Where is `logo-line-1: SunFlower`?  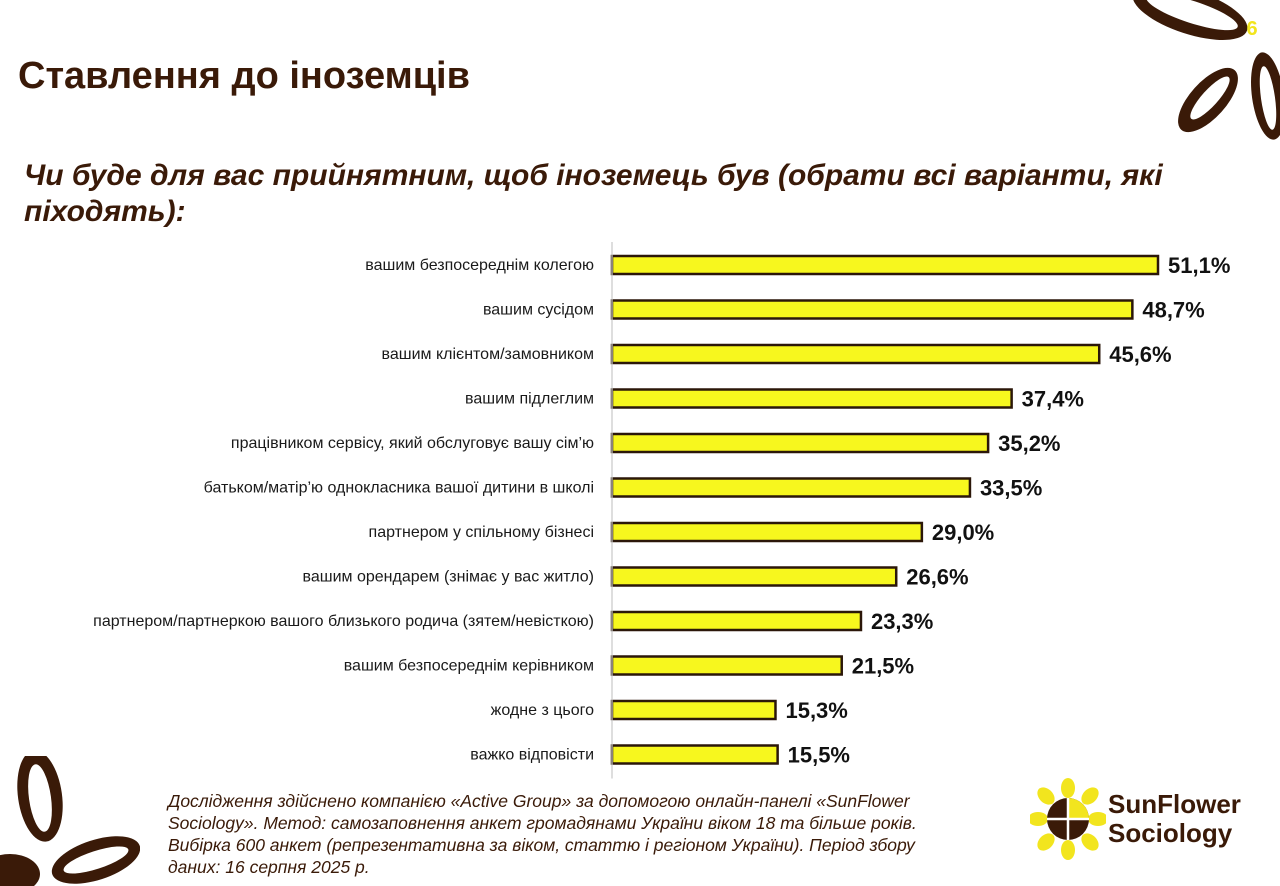 logo-line-1: SunFlower is located at coordinates (1174, 804).